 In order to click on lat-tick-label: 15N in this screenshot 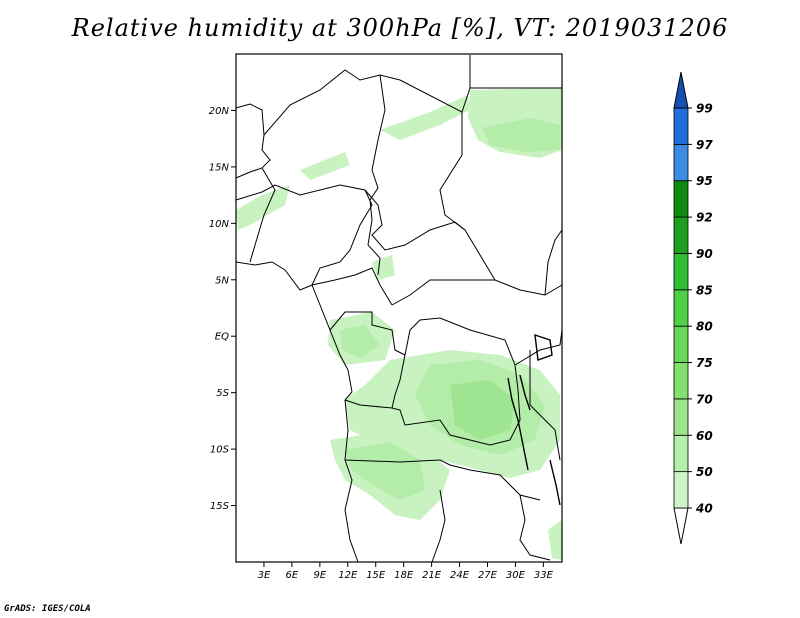, I will do `click(219, 167)`.